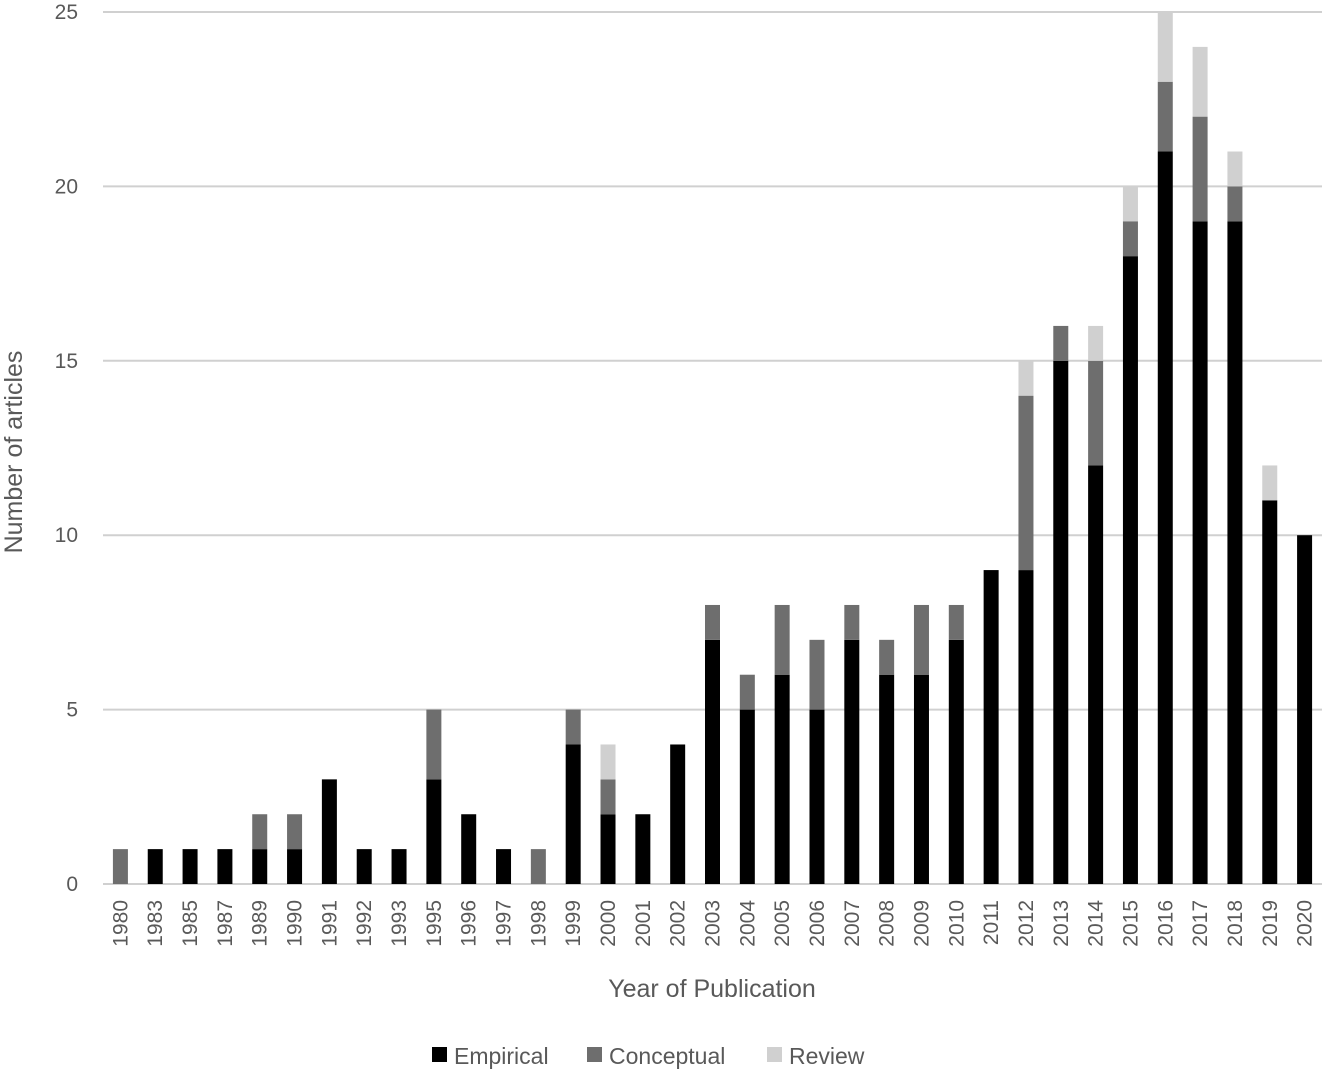 Image resolution: width=1325 pixels, height=1072 pixels. Describe the element at coordinates (991, 922) in the screenshot. I see `x-tick-label: 2011` at that location.